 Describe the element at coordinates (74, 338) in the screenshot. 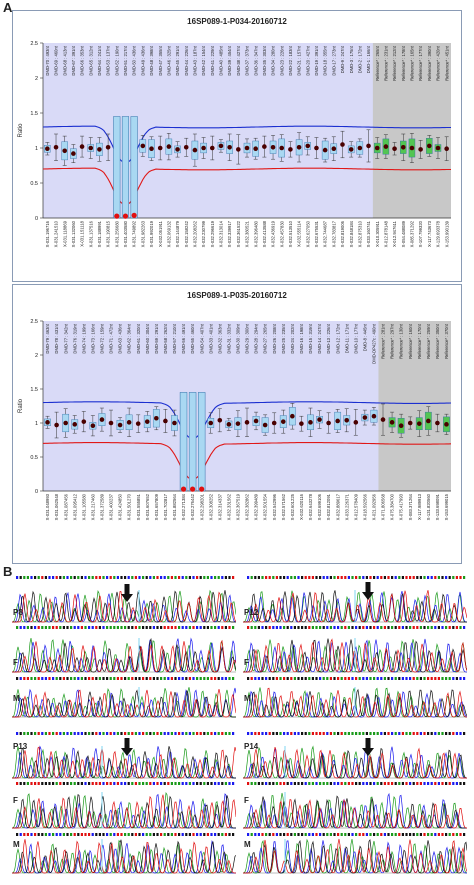

I see `probe-label: DMD-76 : 319nt` at that location.